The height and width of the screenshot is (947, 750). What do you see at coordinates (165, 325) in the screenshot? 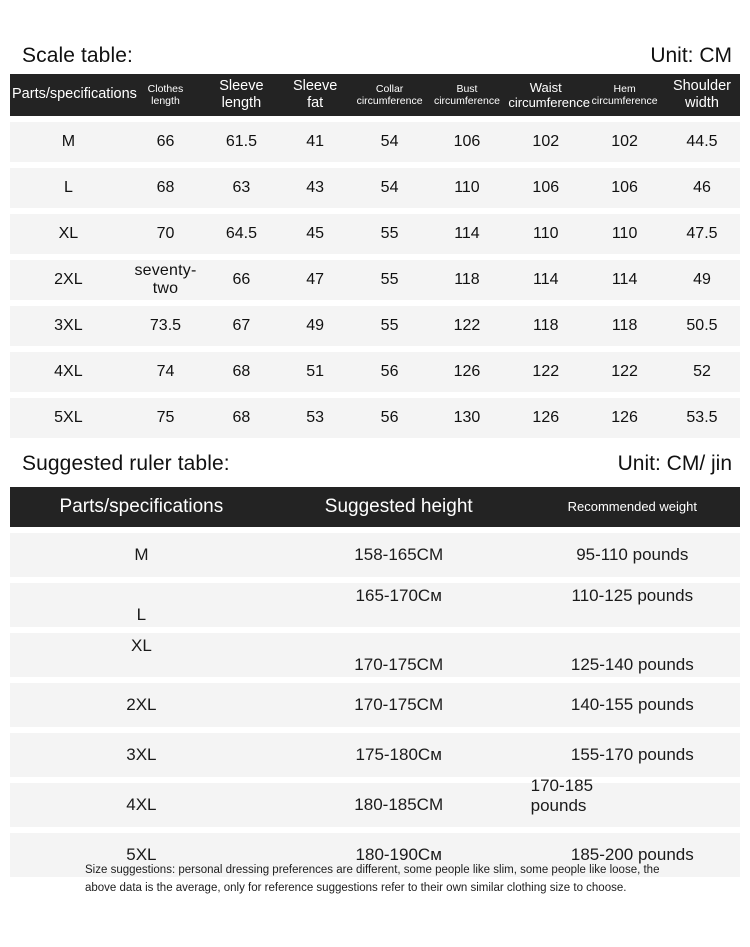
I see `cell-clothes-length: 73.5` at bounding box center [165, 325].